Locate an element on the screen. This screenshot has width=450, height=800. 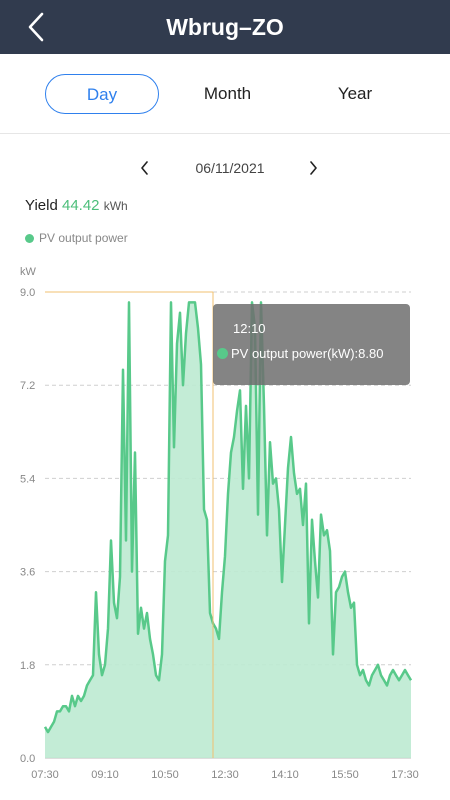
tab-year: Year is located at coordinates (355, 93).